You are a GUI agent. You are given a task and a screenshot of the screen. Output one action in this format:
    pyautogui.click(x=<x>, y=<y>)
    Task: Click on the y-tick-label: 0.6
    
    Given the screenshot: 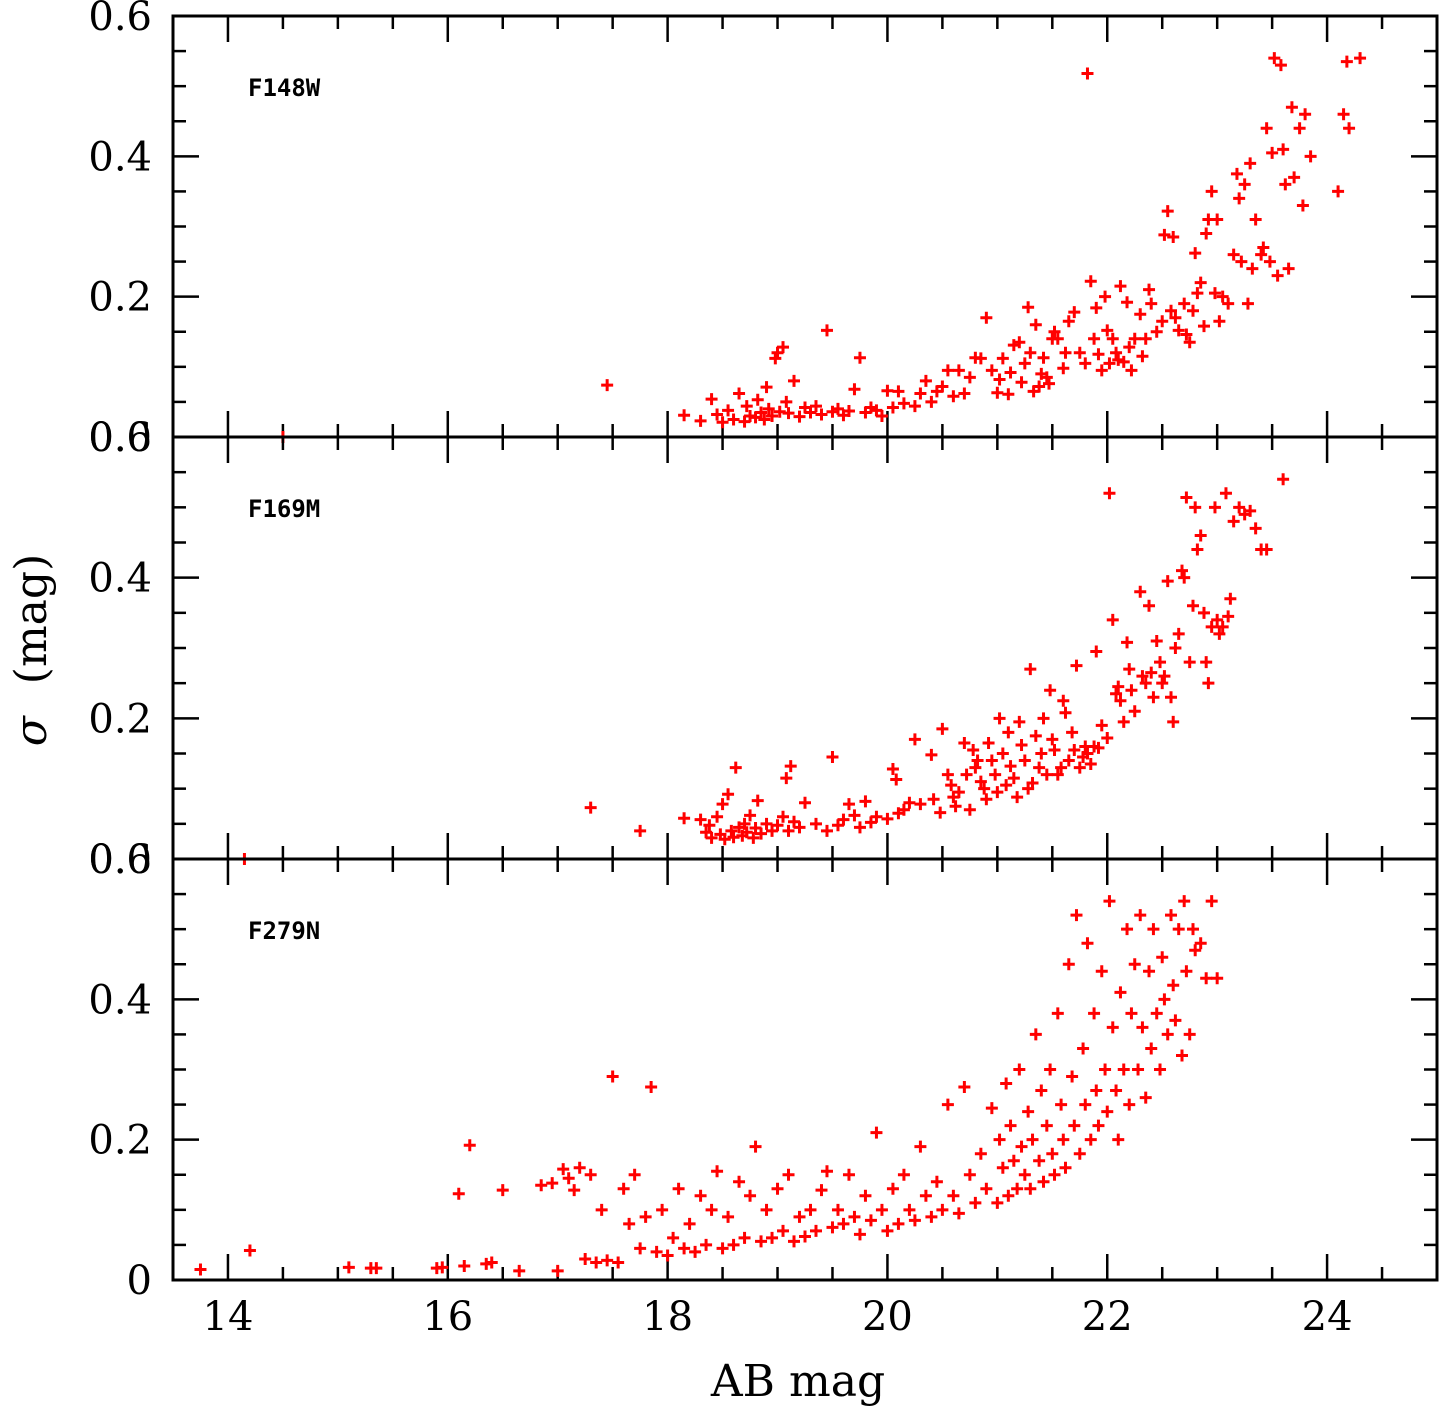 What is the action you would take?
    pyautogui.click(x=120, y=20)
    